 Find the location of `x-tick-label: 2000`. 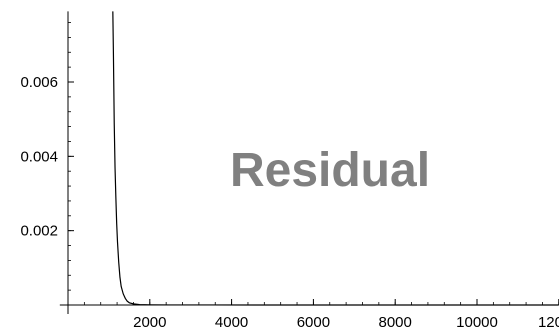

x-tick-label: 2000 is located at coordinates (149, 322).